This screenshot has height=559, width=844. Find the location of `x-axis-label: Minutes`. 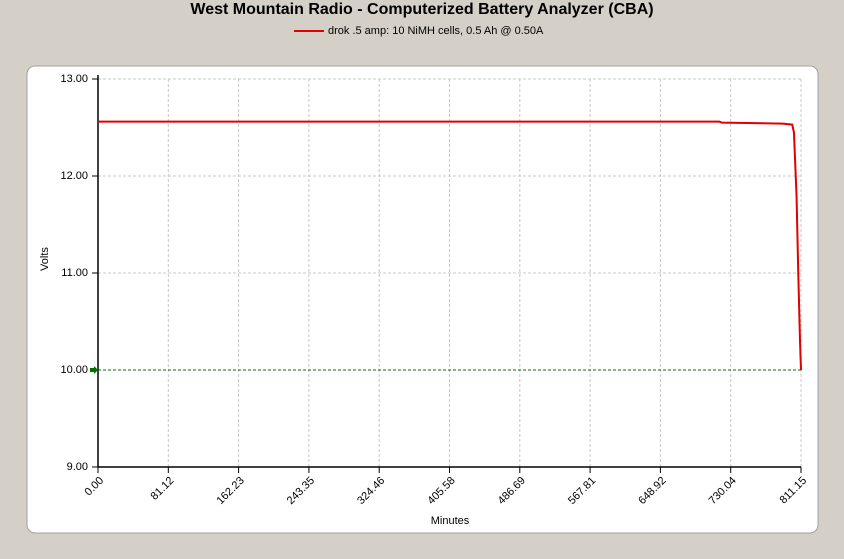

x-axis-label: Minutes is located at coordinates (450, 521).